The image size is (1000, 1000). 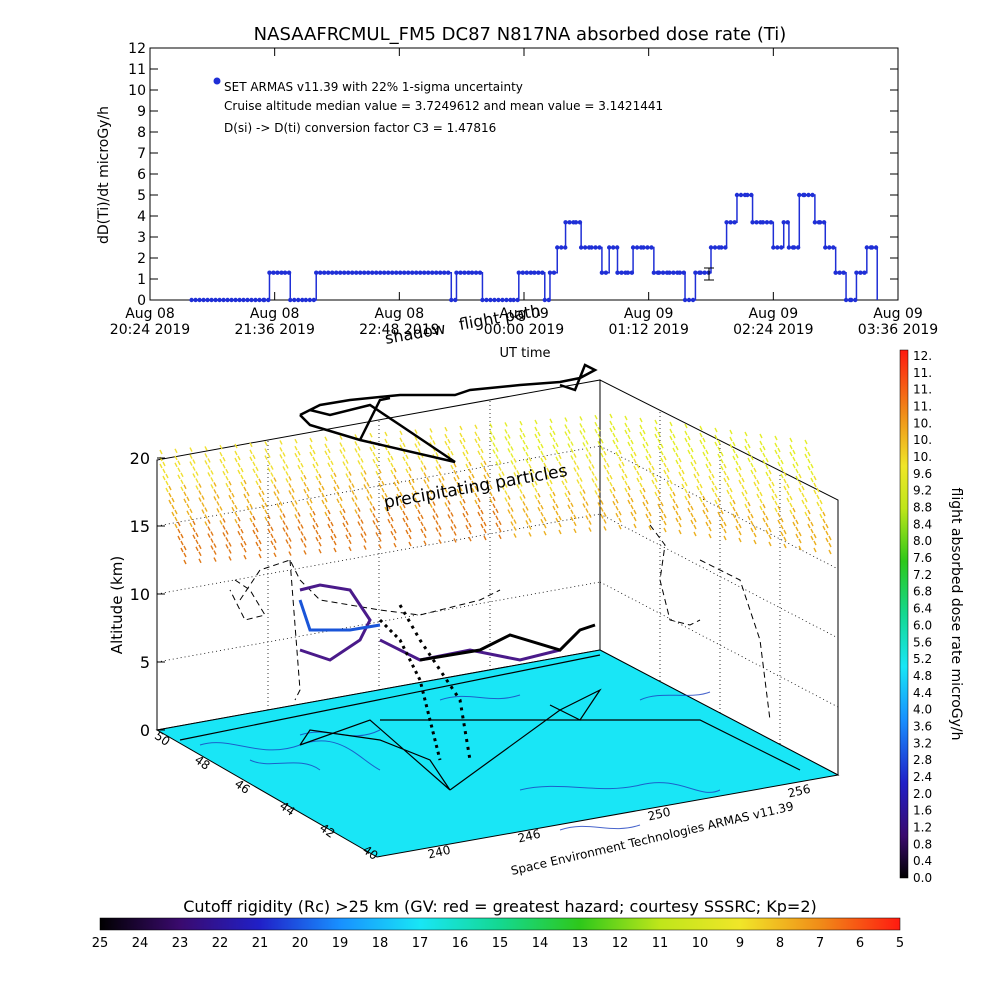 What do you see at coordinates (274, 330) in the screenshot?
I see `x-tick-label-time: 21:36 2019` at bounding box center [274, 330].